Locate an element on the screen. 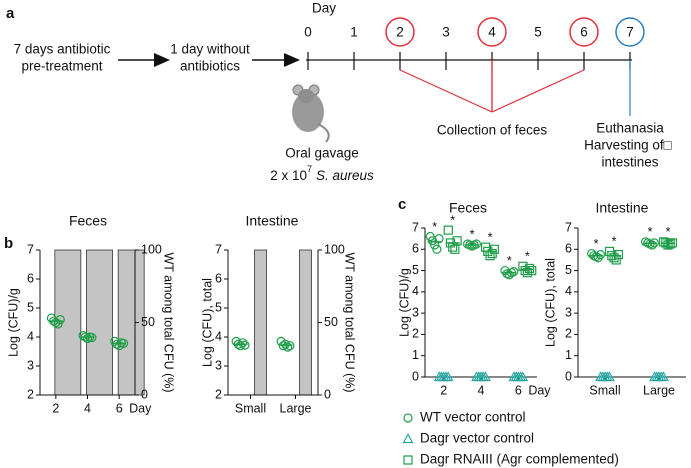  day-label: 6 is located at coordinates (584, 32).